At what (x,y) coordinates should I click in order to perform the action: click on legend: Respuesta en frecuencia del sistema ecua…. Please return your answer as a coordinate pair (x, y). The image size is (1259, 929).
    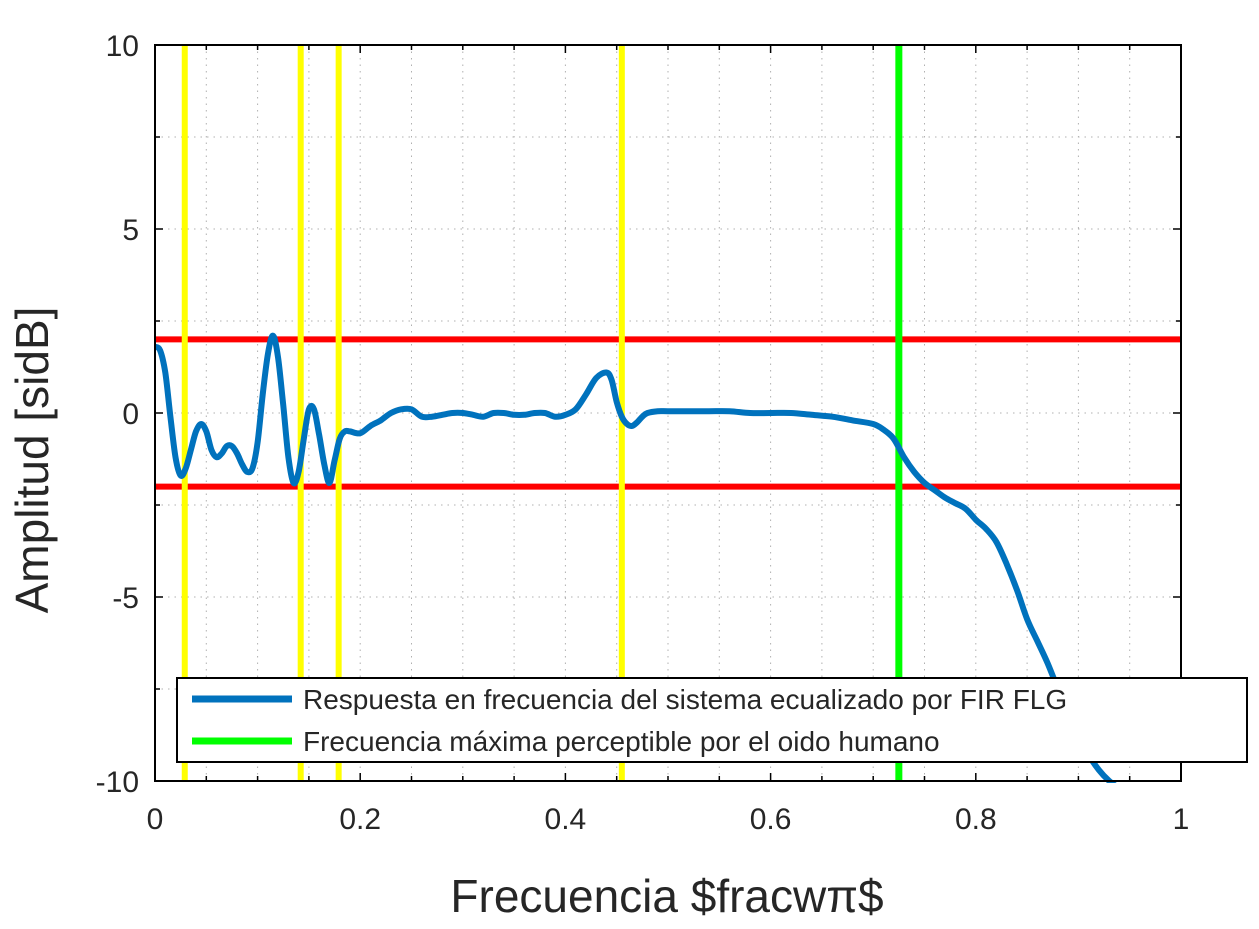
    Looking at the image, I should click on (712, 720).